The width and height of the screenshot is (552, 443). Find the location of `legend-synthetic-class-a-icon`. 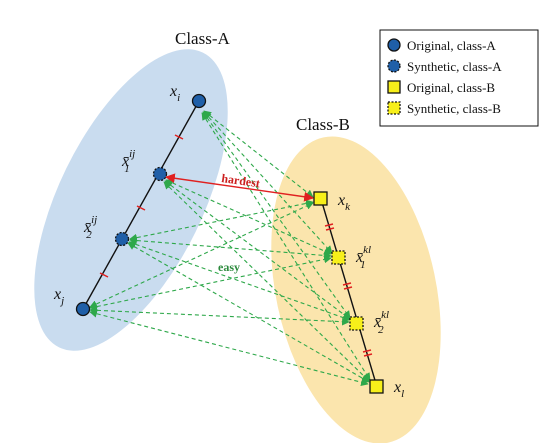

legend-synthetic-class-a-icon is located at coordinates (394, 66).